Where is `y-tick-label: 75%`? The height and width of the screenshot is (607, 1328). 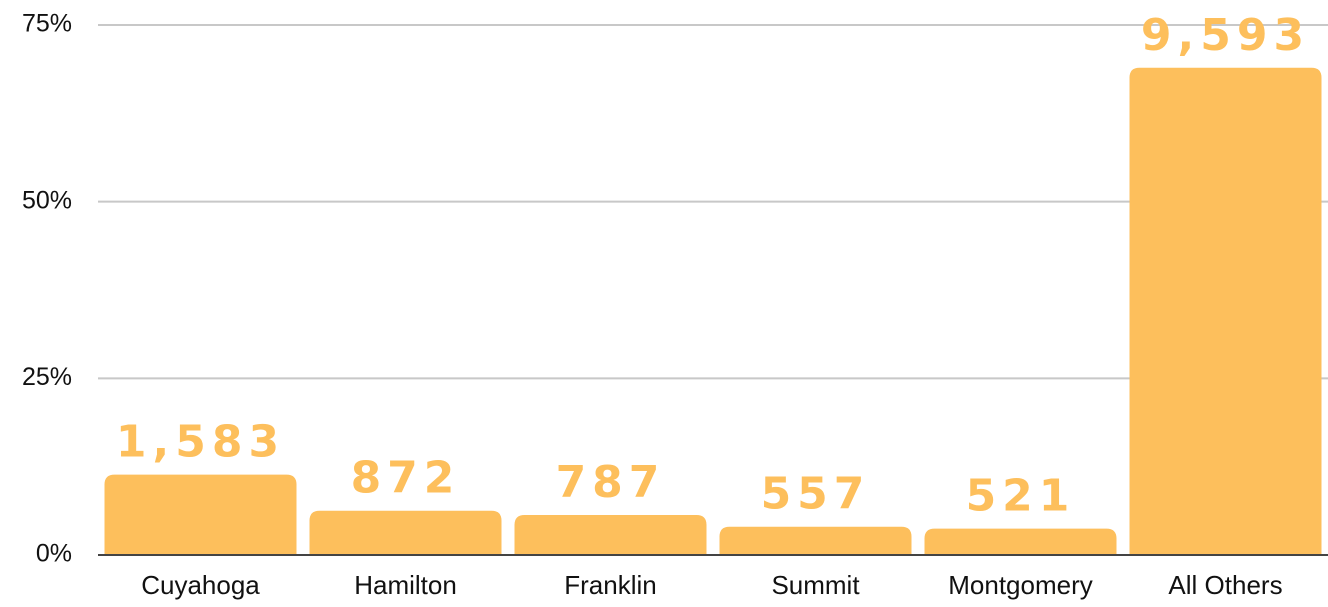
y-tick-label: 75% is located at coordinates (47, 24).